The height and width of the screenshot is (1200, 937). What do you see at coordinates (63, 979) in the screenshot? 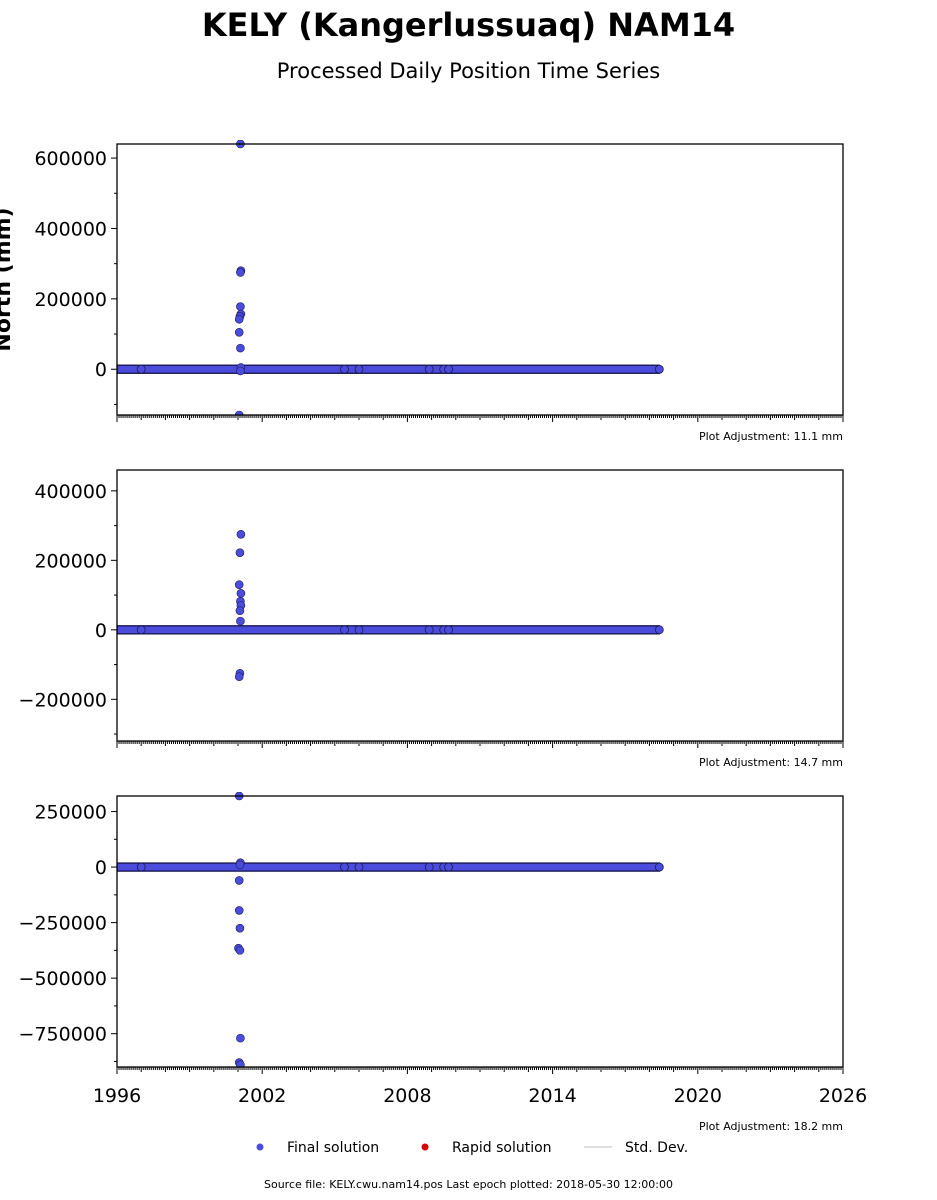
I see `y-tick-label: −500000` at bounding box center [63, 979].